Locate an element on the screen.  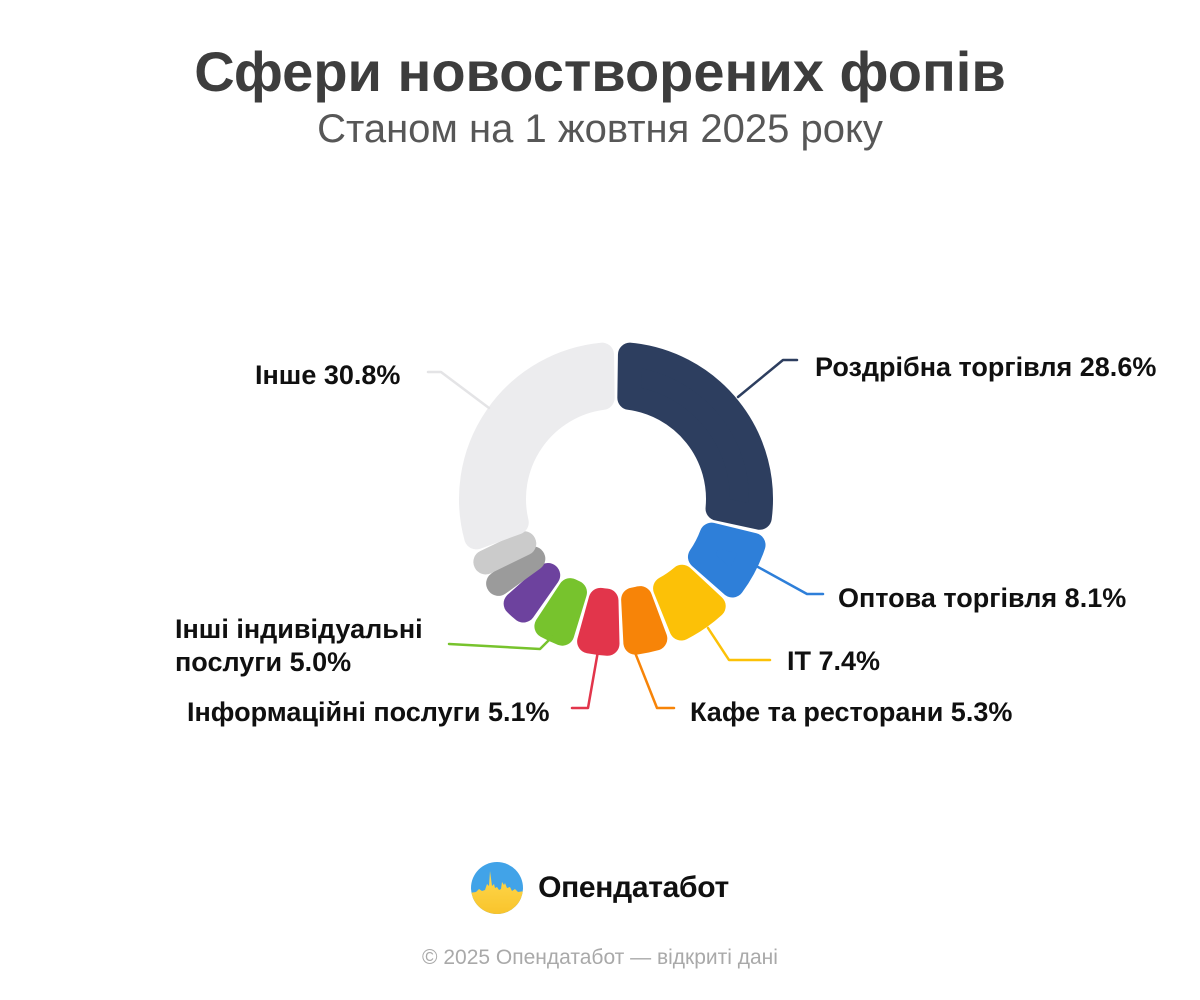
donut-segment-інші-індивідуальні-послуги is located at coordinates (560, 612).